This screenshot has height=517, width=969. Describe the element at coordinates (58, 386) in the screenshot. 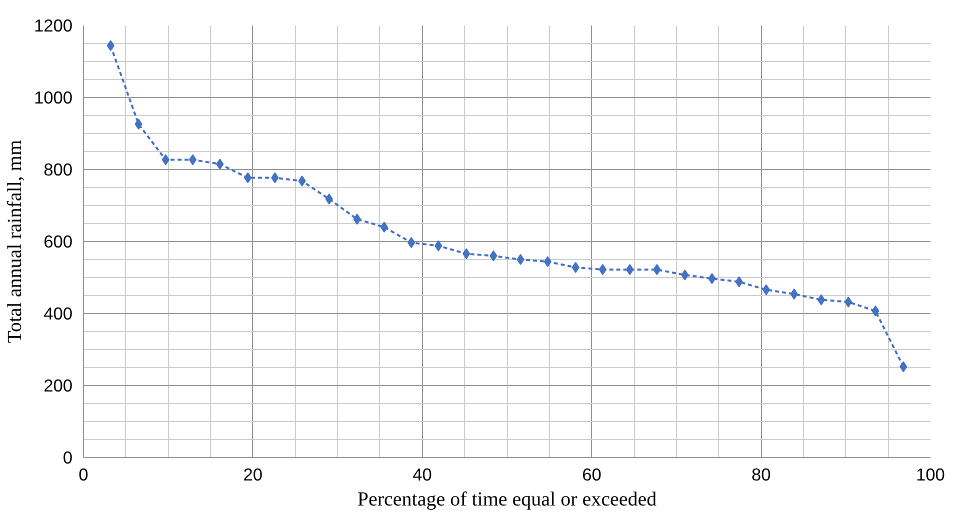

I see `y-tick-label: 200` at that location.